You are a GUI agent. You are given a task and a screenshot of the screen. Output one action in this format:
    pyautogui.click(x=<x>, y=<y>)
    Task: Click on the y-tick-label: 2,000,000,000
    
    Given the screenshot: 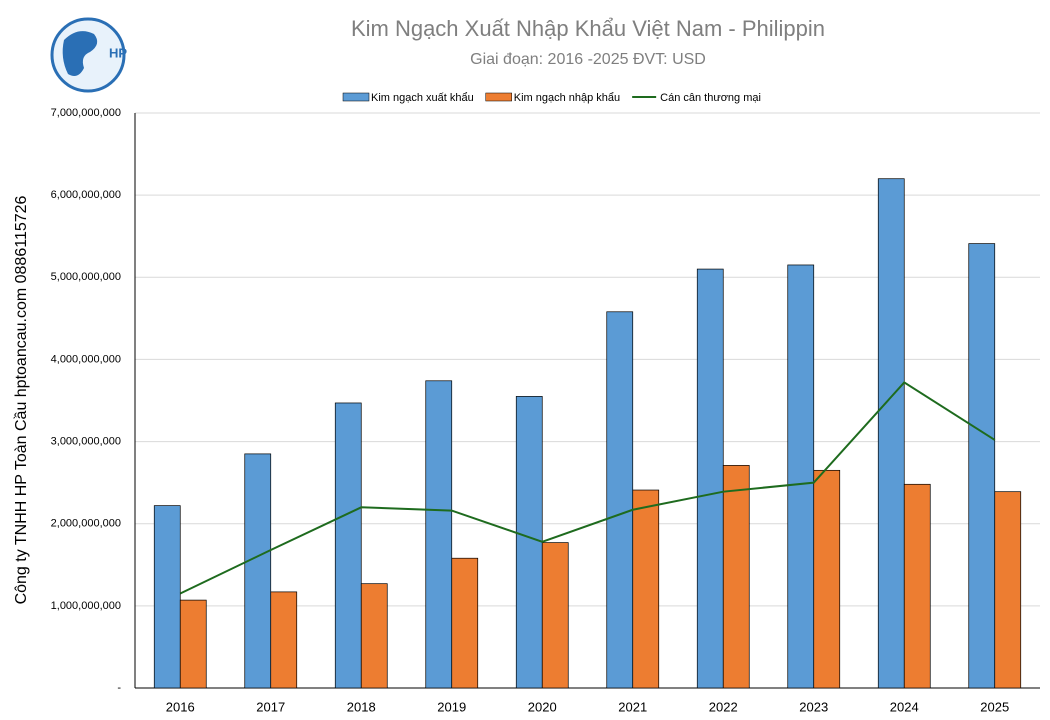 What is the action you would take?
    pyautogui.click(x=86, y=524)
    